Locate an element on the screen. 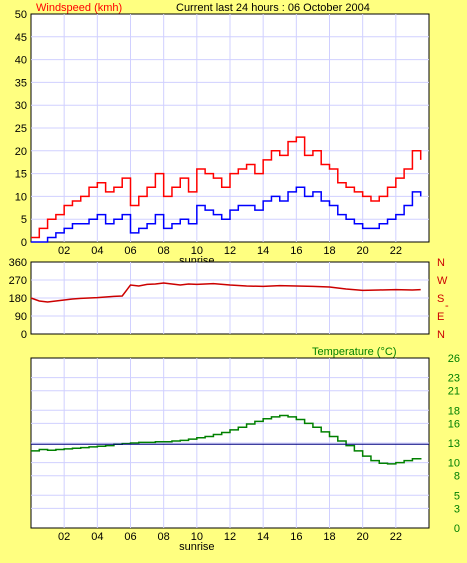  windspeed-x-tick-label: 14 is located at coordinates (263, 251).